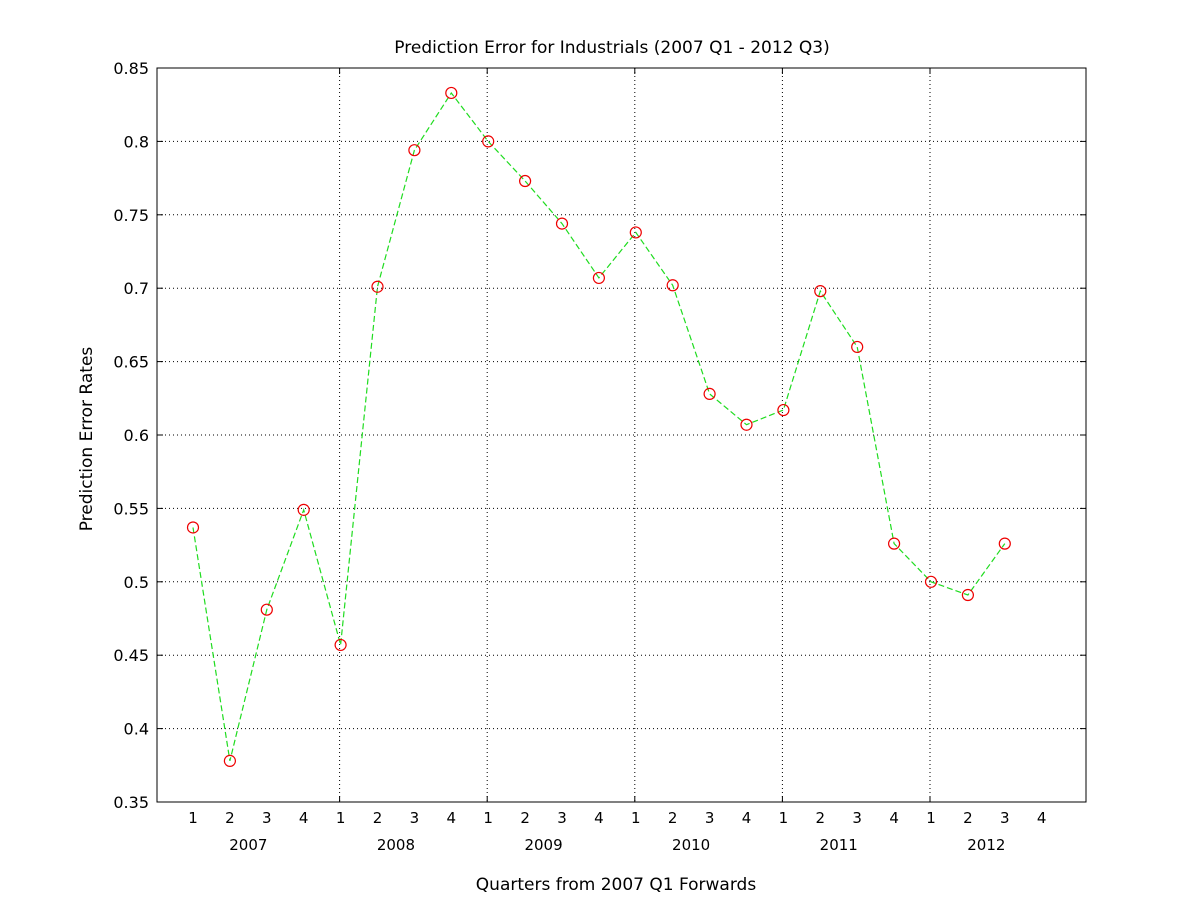  I want to click on y-tick-label: 0.35, so click(131, 802).